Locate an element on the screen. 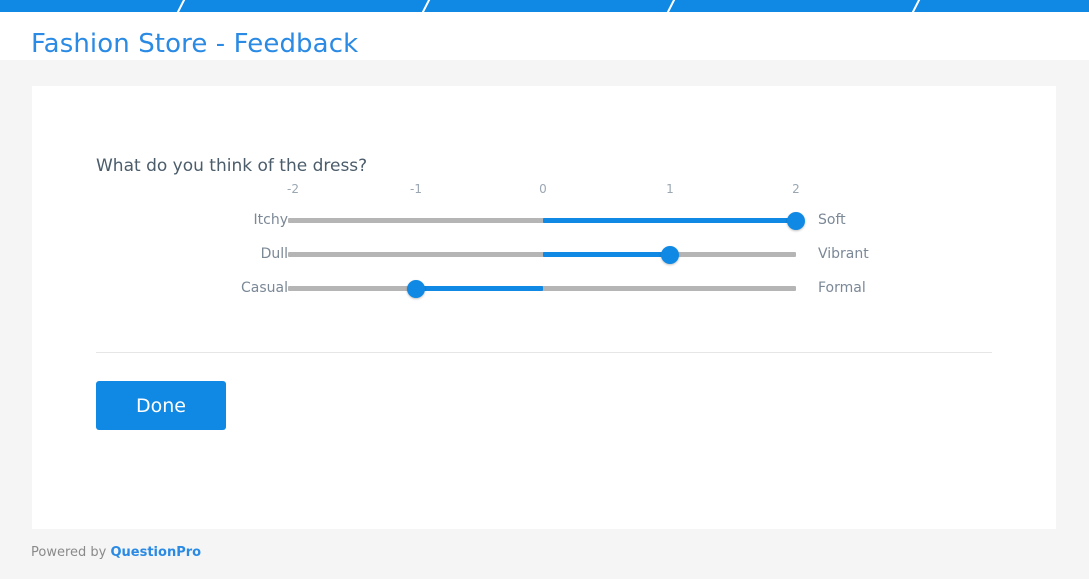 The height and width of the screenshot is (579, 1089). scale-tick-row: -2 -1 0 1 2 is located at coordinates (544, 193).